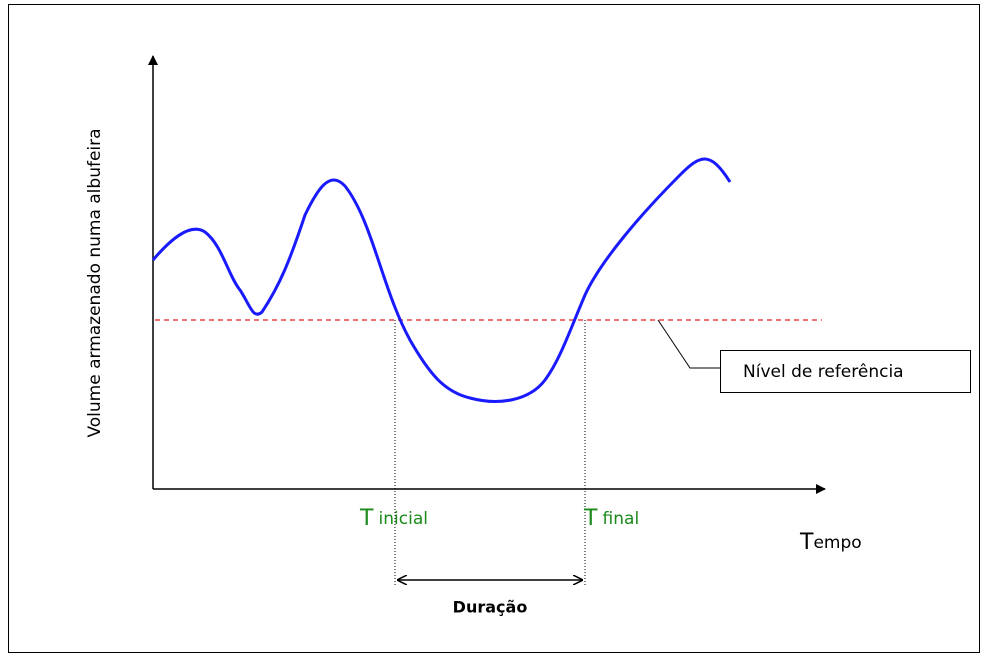 The height and width of the screenshot is (655, 982). I want to click on t-final-label: T final, so click(611, 518).